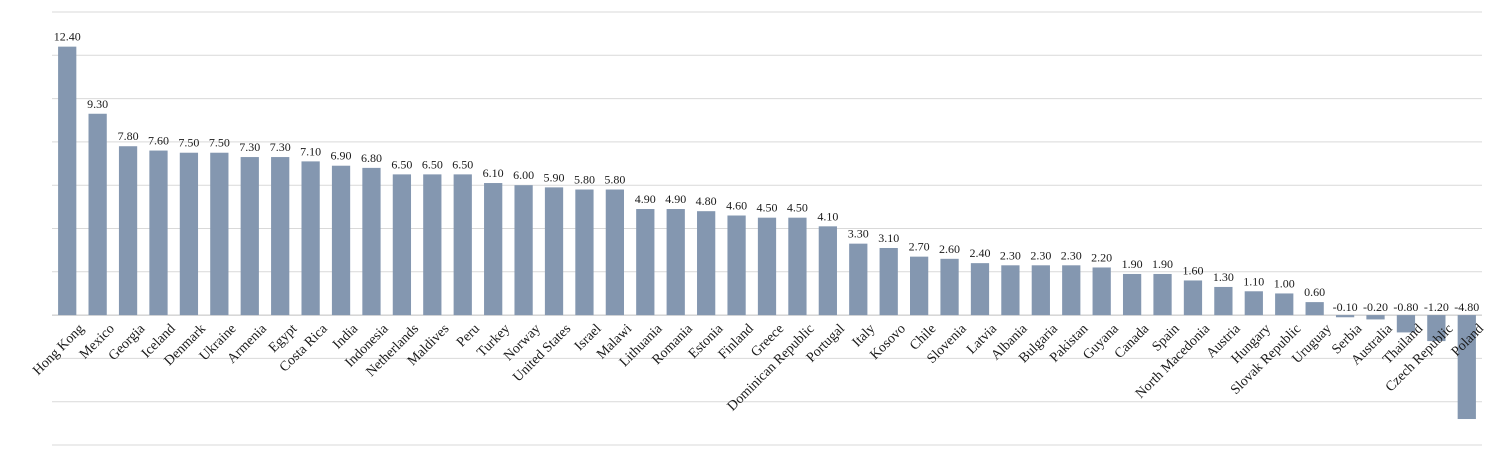 This screenshot has width=1500, height=461. I want to click on data-label: 12.40, so click(67, 37).